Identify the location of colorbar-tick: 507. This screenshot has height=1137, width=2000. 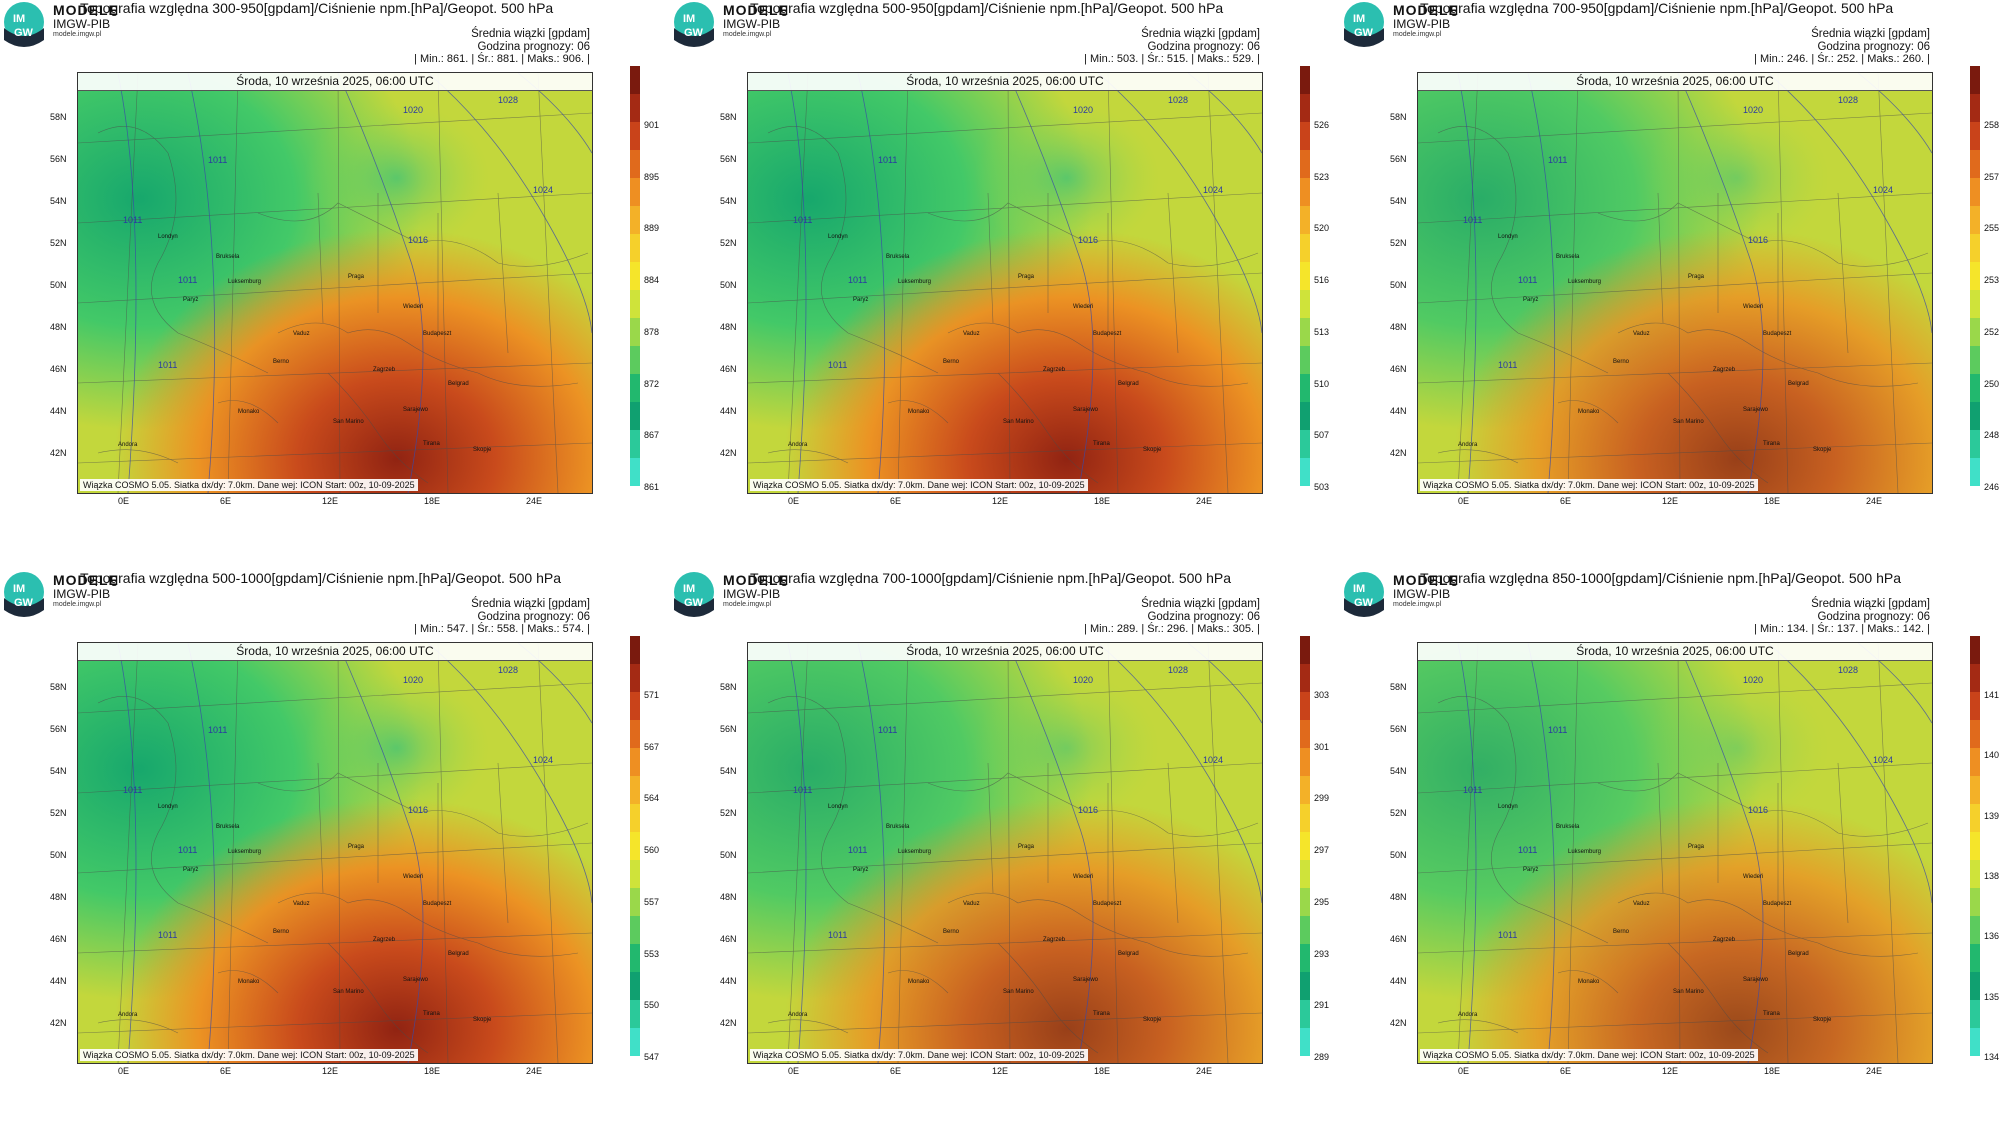
(1322, 435).